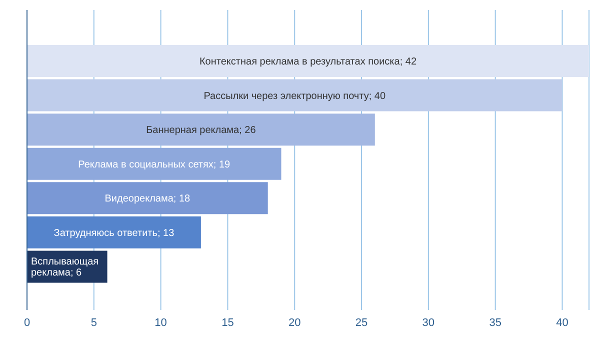 Image resolution: width=601 pixels, height=355 pixels. I want to click on x-tick-label: 40, so click(562, 322).